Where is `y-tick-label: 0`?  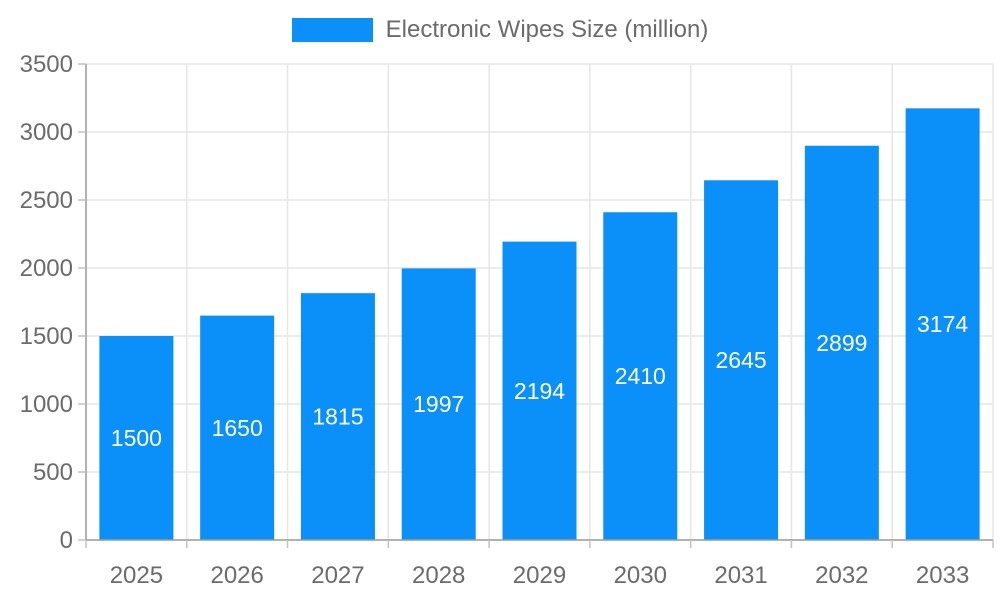
y-tick-label: 0 is located at coordinates (66, 540).